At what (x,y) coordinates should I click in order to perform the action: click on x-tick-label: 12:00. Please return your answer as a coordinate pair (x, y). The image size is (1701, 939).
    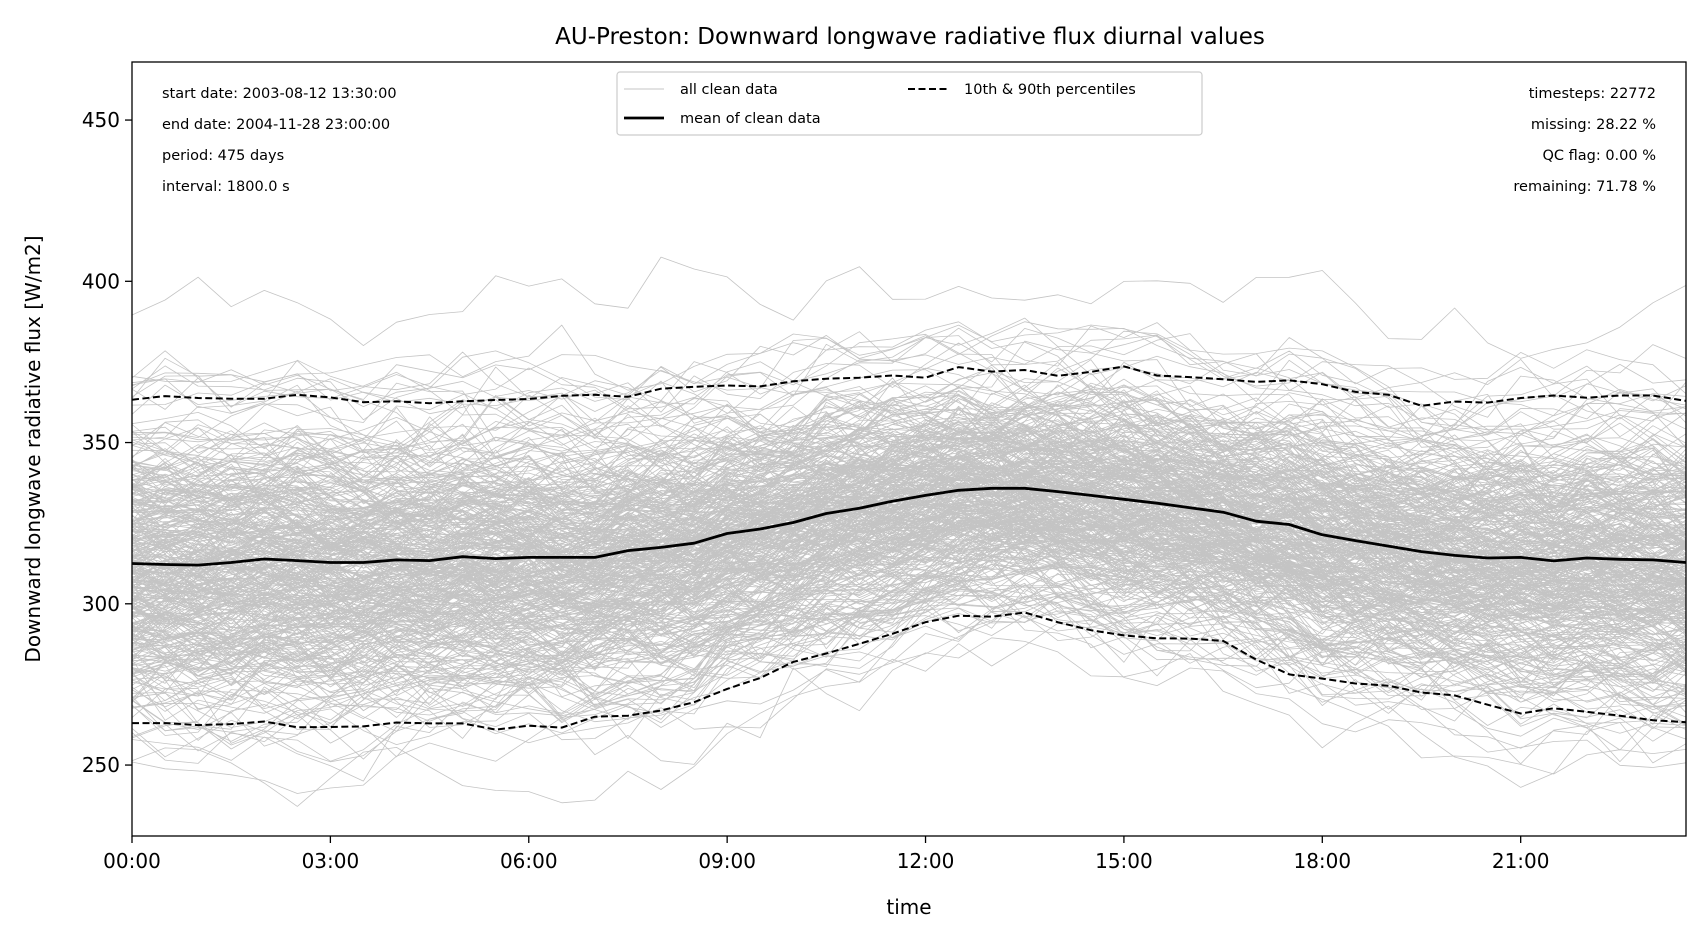
    Looking at the image, I should click on (926, 861).